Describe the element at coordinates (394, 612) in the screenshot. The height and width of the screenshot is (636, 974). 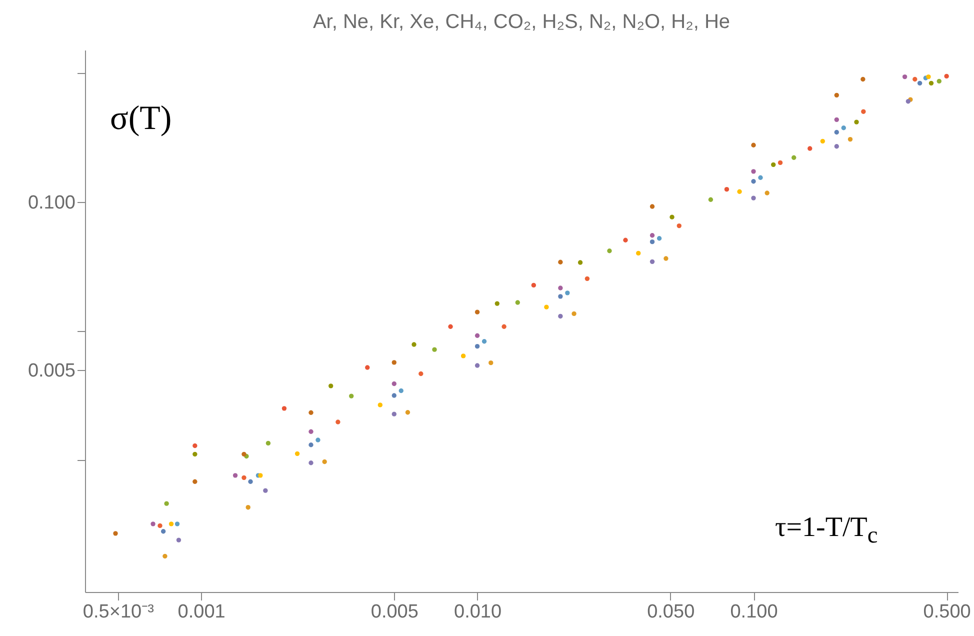
I see `x-tick-label: 0.005` at that location.